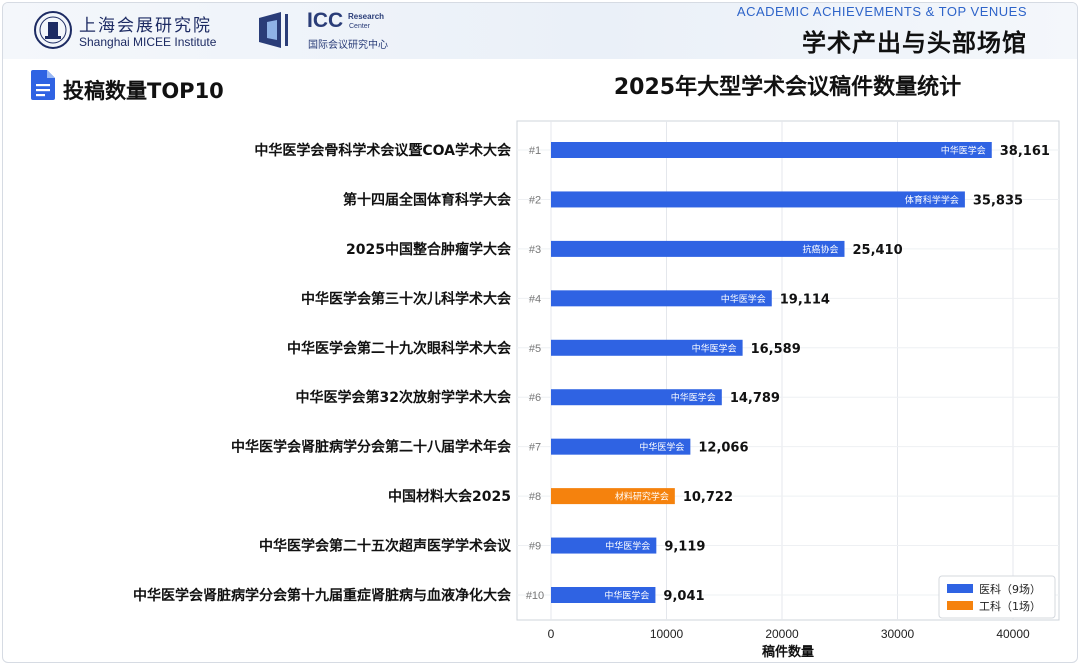  Describe the element at coordinates (145, 26) in the screenshot. I see `org1-chinese-name: 上海会展研究院` at that location.